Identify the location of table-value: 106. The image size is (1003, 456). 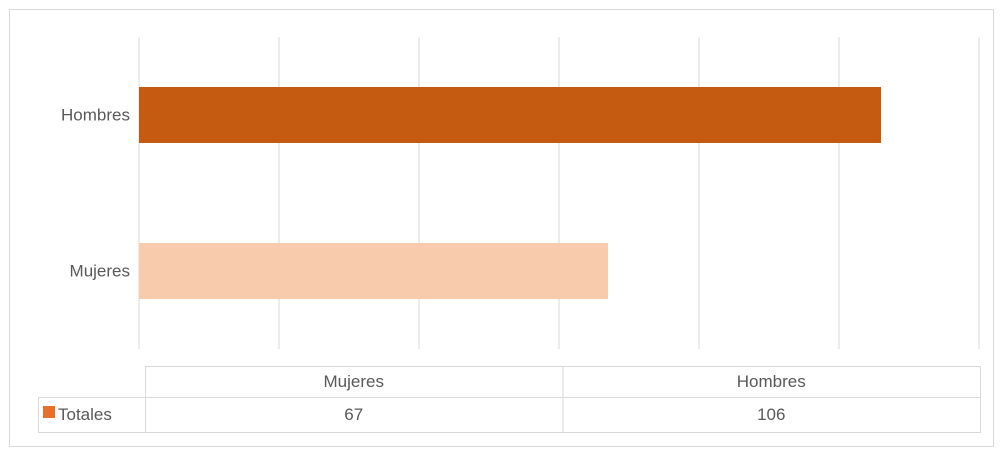
(771, 414).